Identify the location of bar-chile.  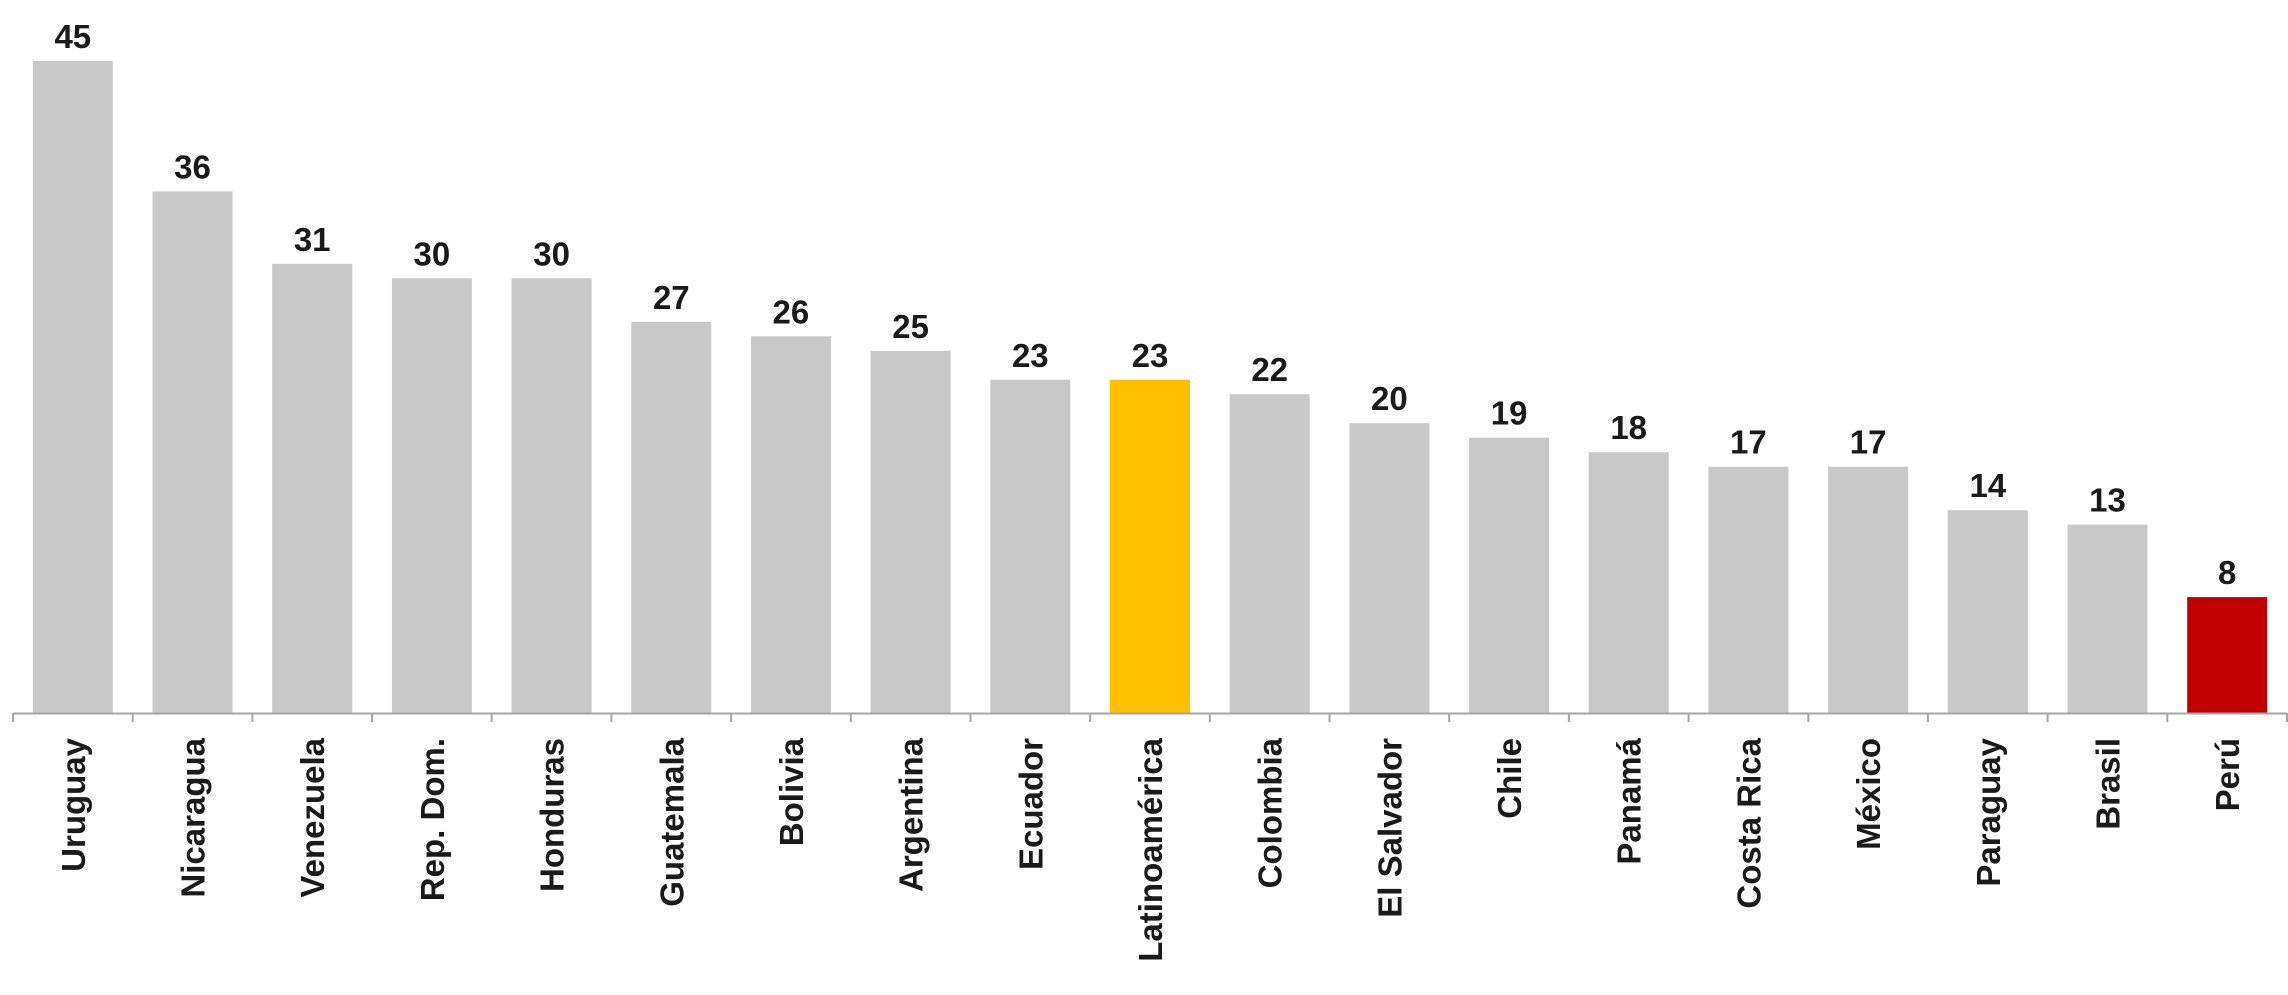
(1509, 575).